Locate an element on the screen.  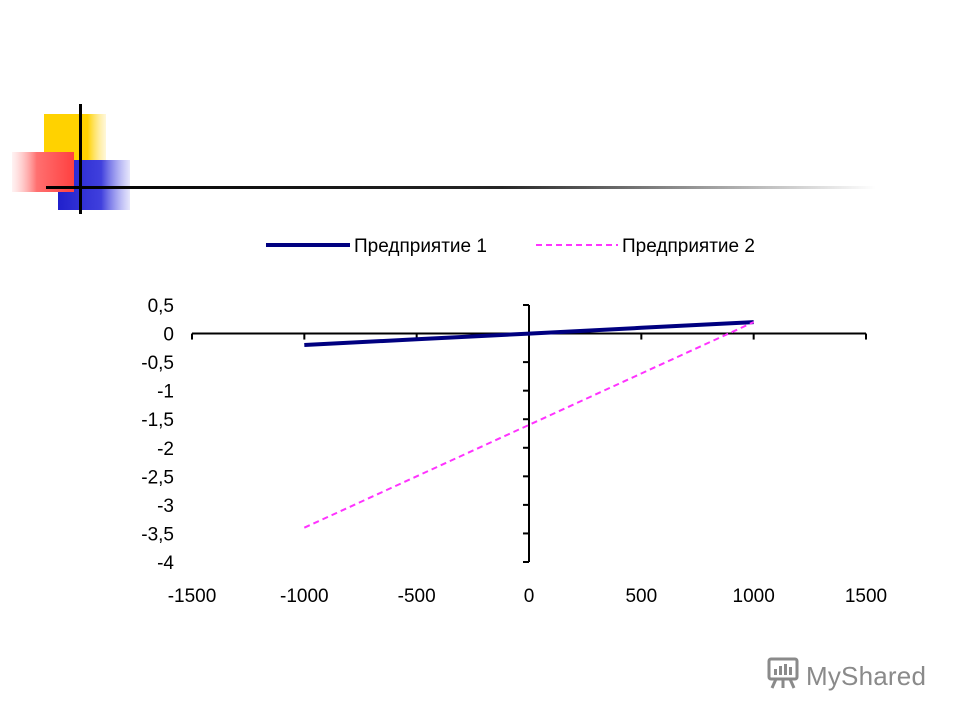
vertical-rule is located at coordinates (80, 159).